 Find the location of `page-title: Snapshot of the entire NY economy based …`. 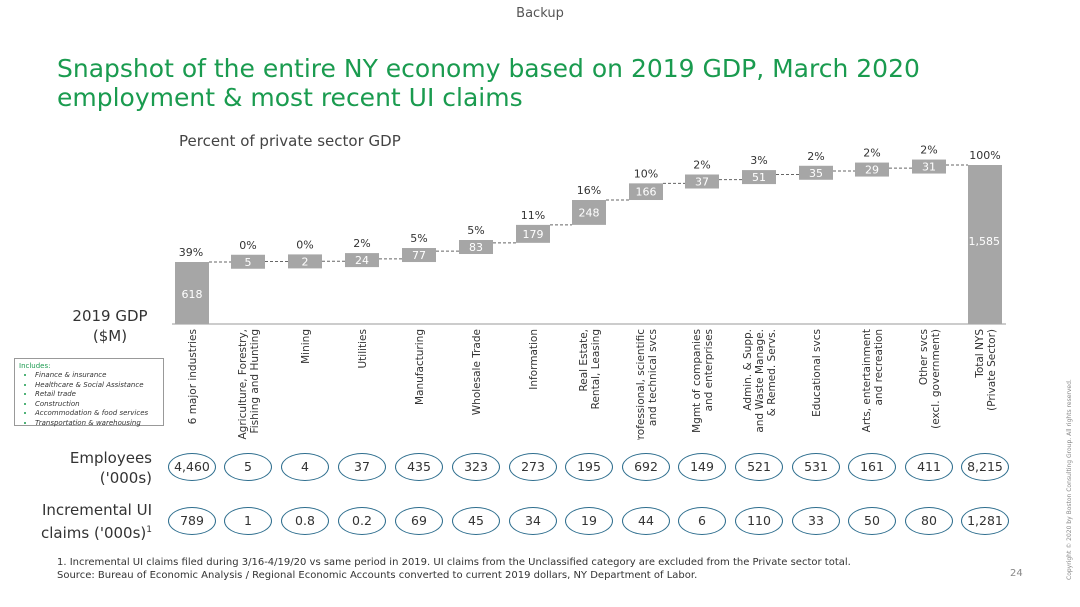

page-title: Snapshot of the entire NY economy based … is located at coordinates (488, 83).